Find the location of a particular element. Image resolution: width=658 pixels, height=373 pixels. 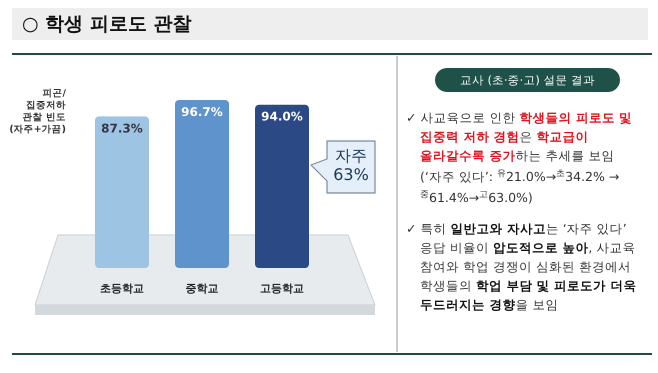

x-tick-label: 고등학교 is located at coordinates (282, 288).